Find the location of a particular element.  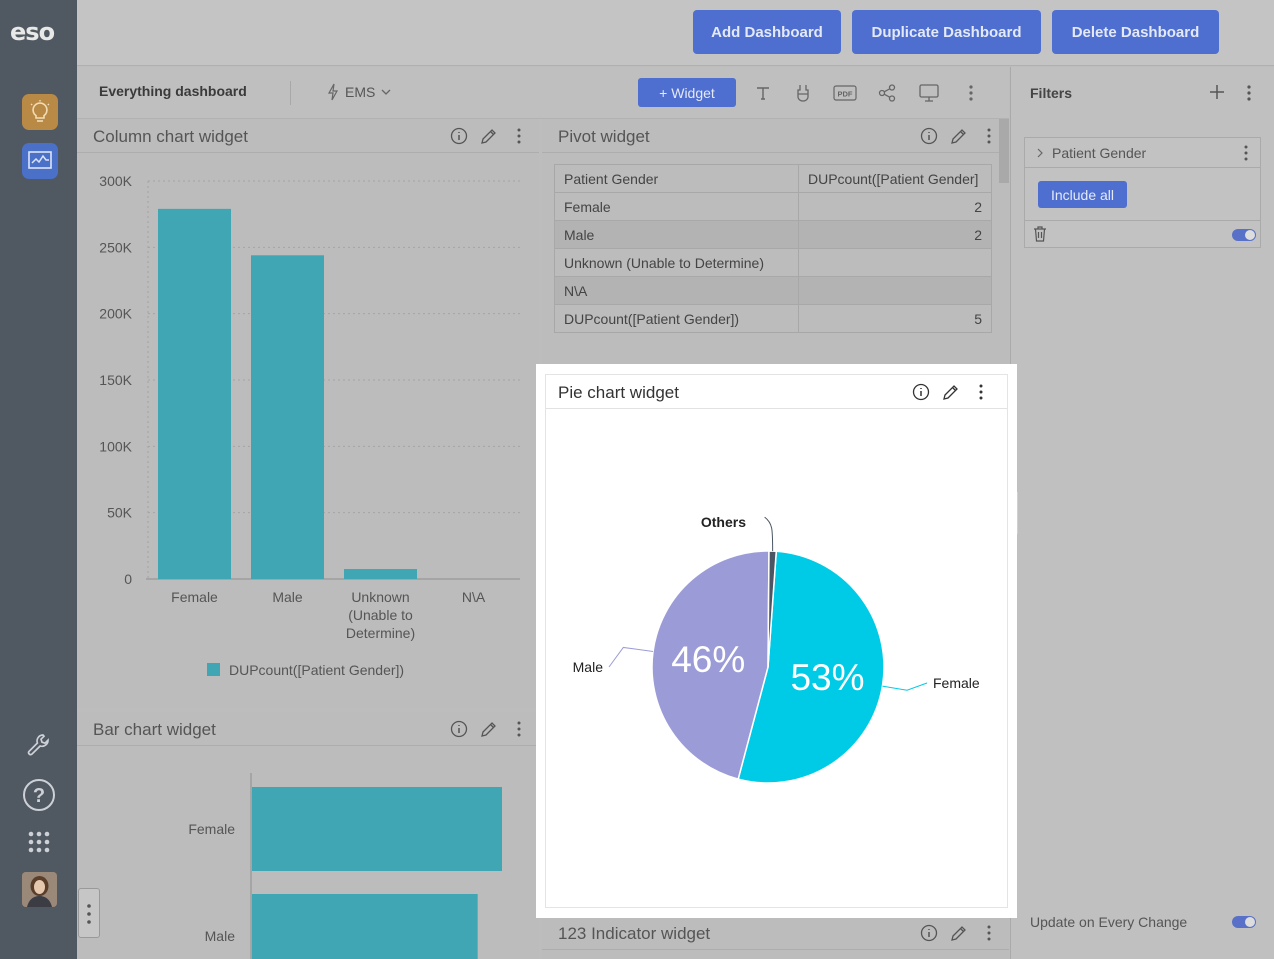

filter-card: Patient Gender Include all is located at coordinates (1142, 192).